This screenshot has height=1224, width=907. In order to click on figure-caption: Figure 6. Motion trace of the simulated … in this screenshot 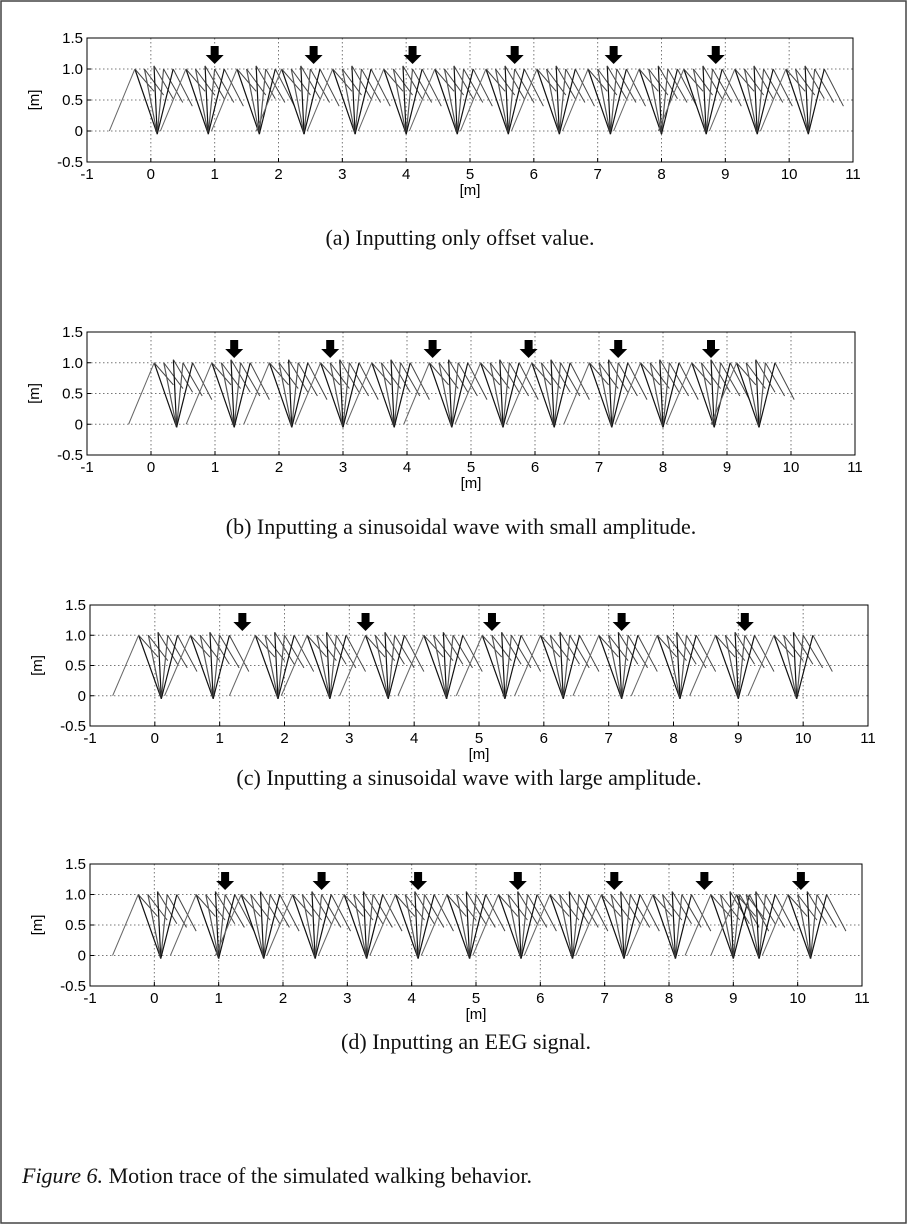, I will do `click(276, 1175)`.